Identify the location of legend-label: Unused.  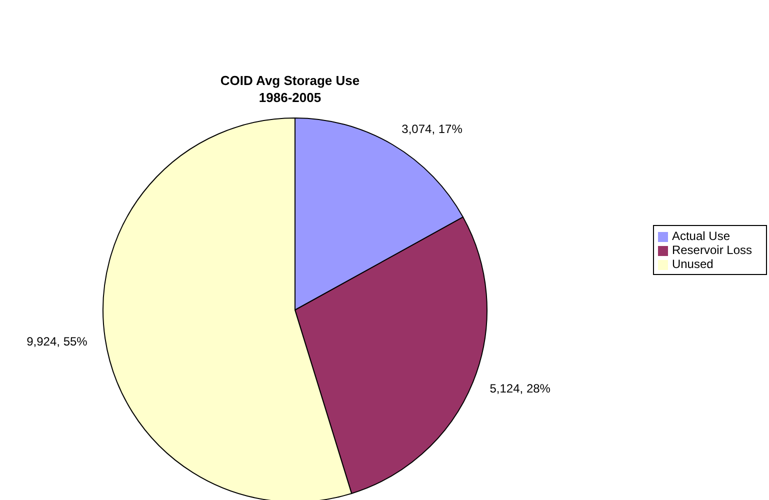
(693, 264).